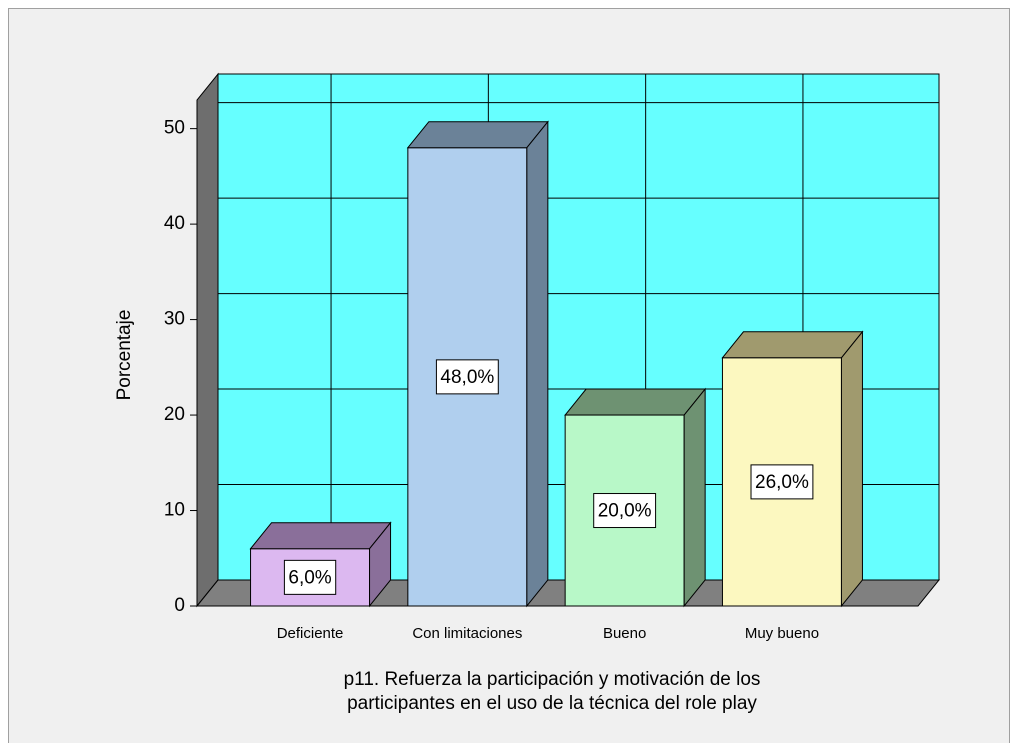 The width and height of the screenshot is (1019, 743). Describe the element at coordinates (174, 319) in the screenshot. I see `y-tick-label: 30` at that location.